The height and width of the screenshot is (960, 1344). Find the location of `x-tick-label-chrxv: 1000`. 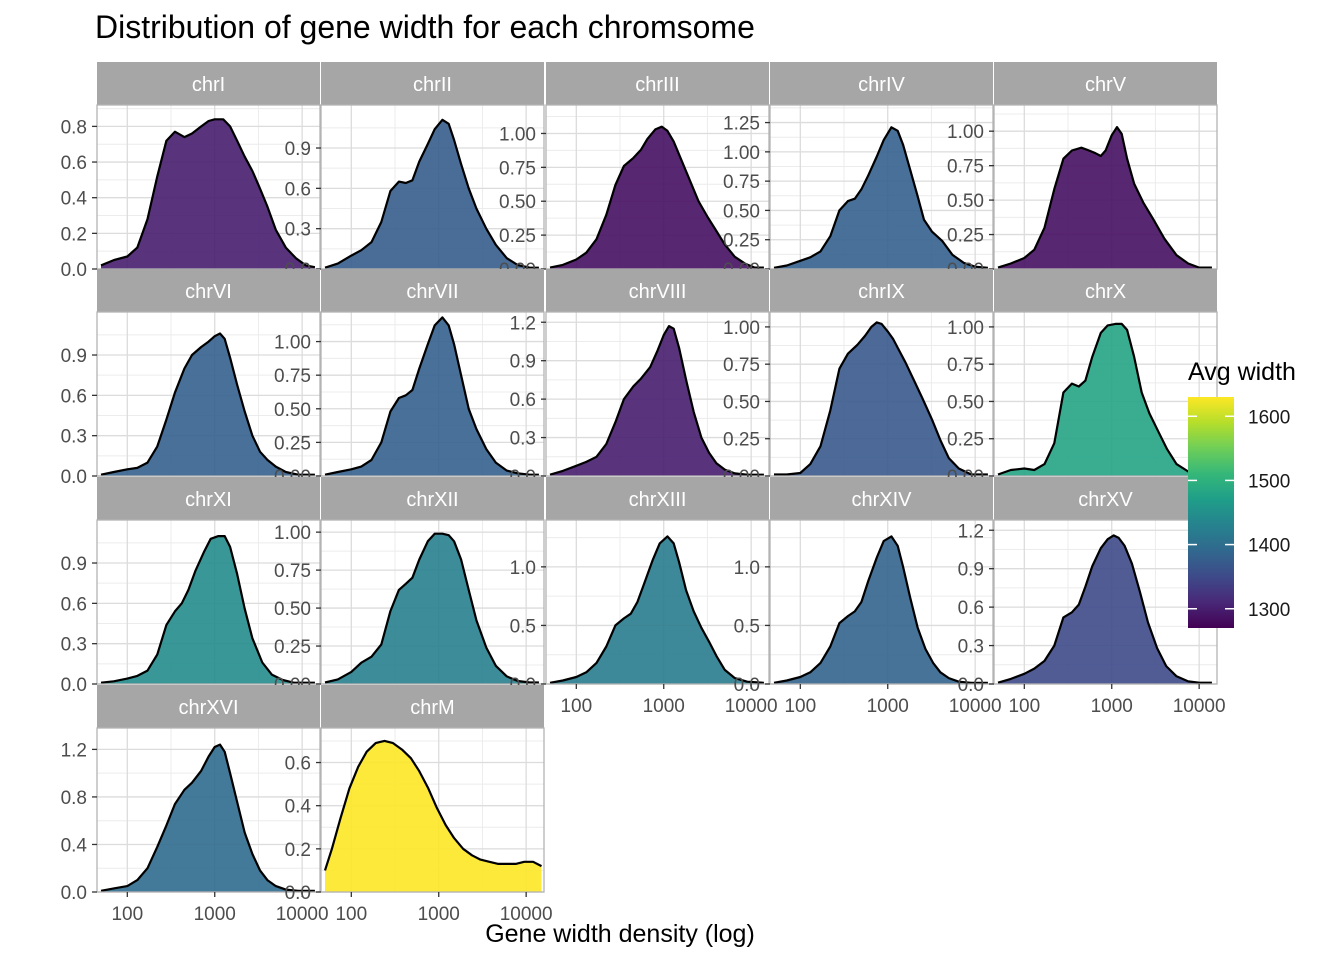

x-tick-label-chrxv: 1000 is located at coordinates (1112, 706).